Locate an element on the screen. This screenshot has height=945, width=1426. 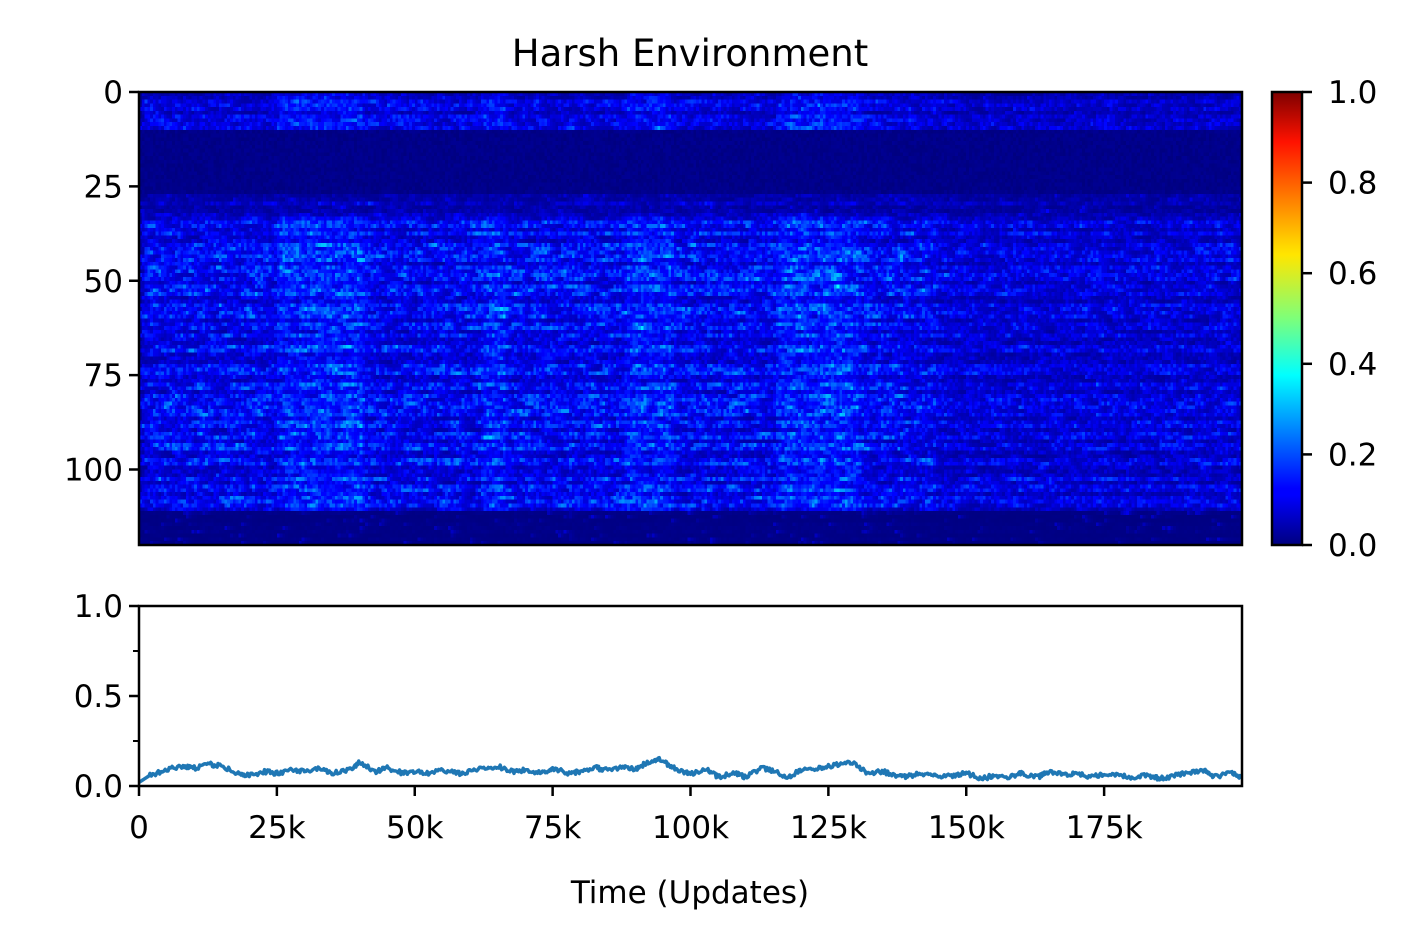
x-axis-label: Time (Updates) is located at coordinates (689, 893).